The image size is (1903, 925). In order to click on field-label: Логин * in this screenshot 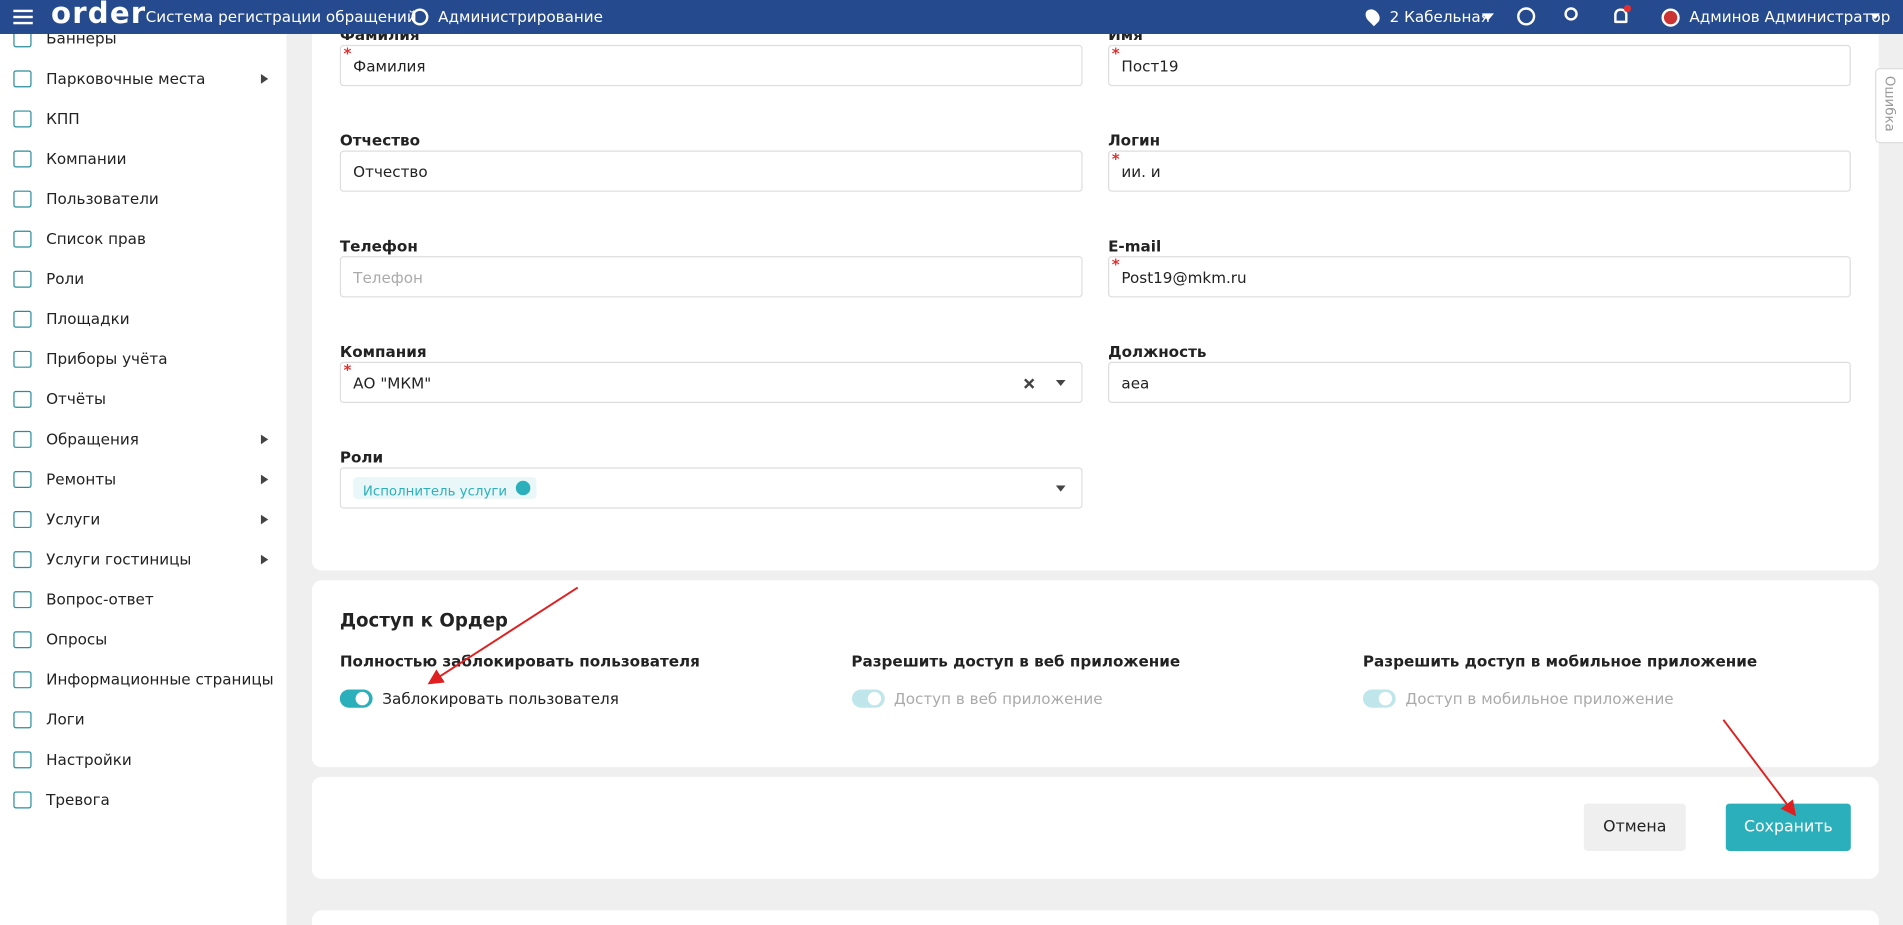, I will do `click(1134, 149)`.